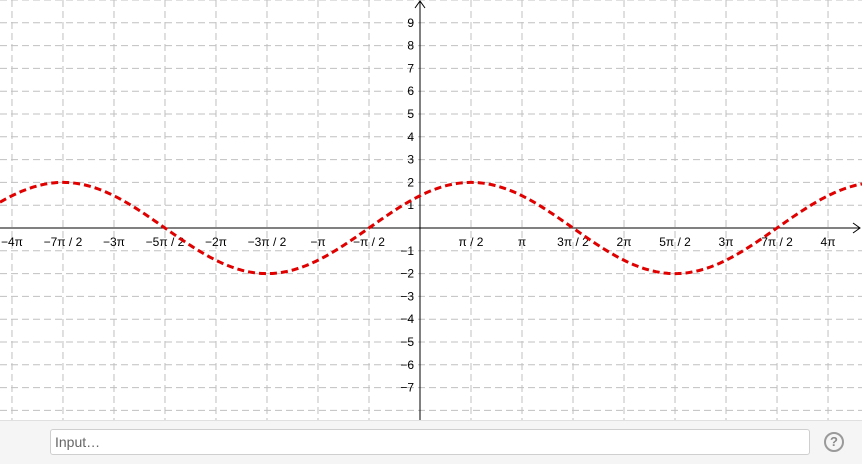  Describe the element at coordinates (834, 442) in the screenshot. I see `help-icon: ?` at that location.